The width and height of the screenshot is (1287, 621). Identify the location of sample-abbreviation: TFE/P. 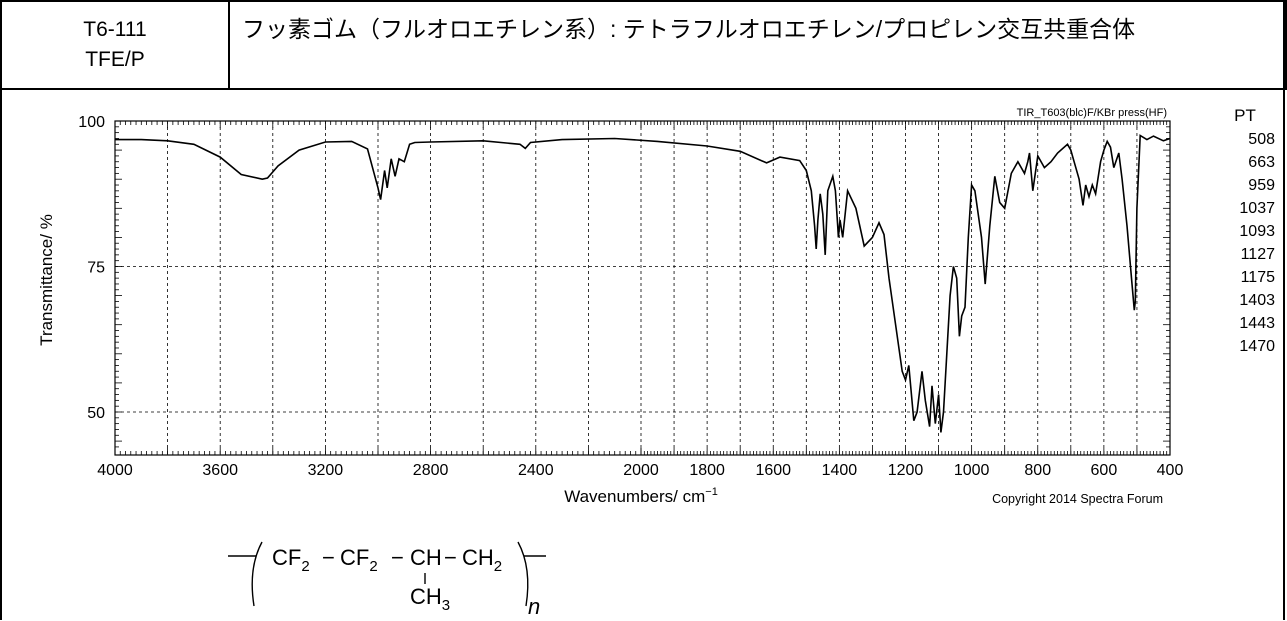
(115, 59).